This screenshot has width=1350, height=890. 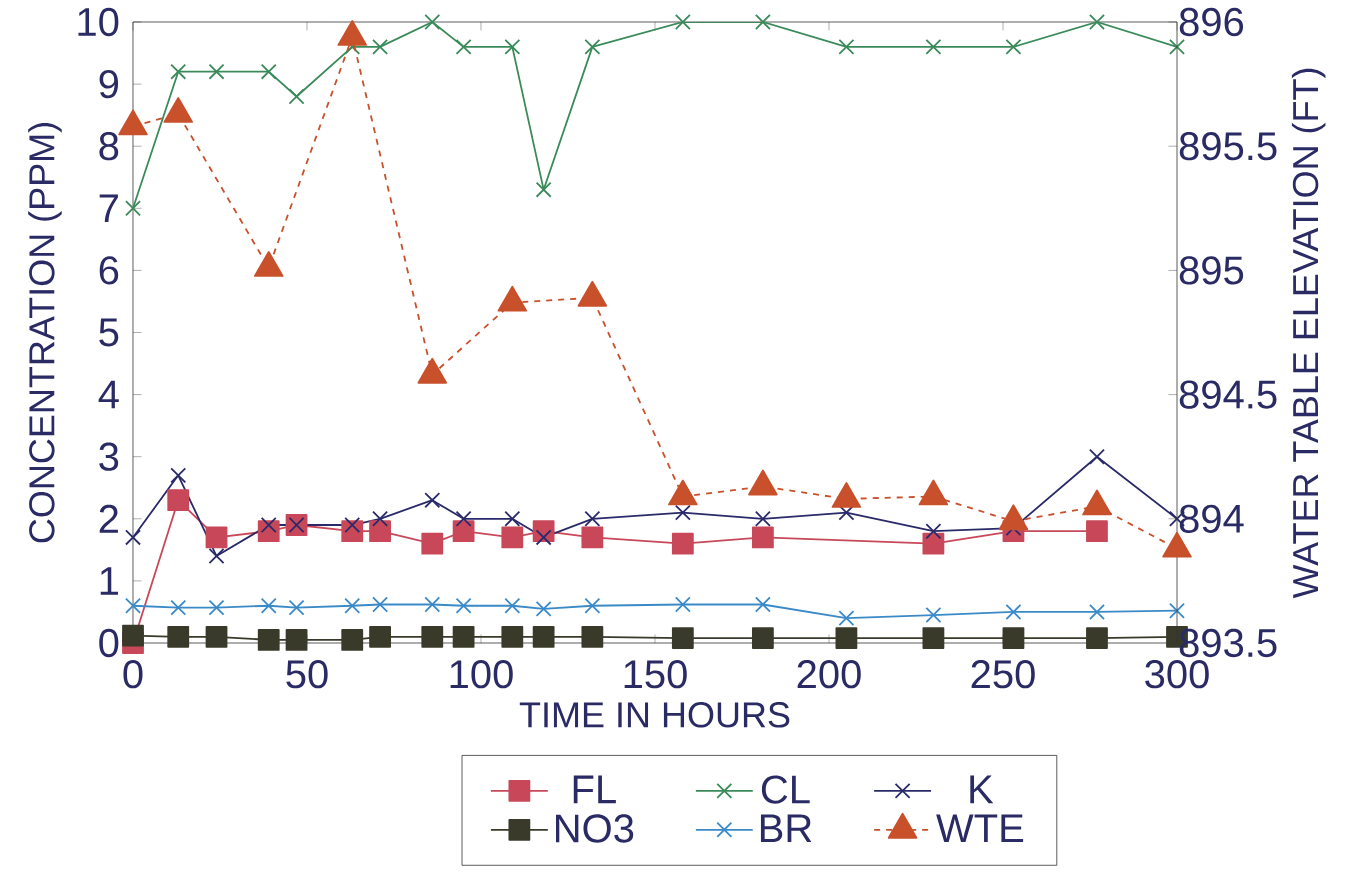 I want to click on legend-label: WTE, so click(x=980, y=828).